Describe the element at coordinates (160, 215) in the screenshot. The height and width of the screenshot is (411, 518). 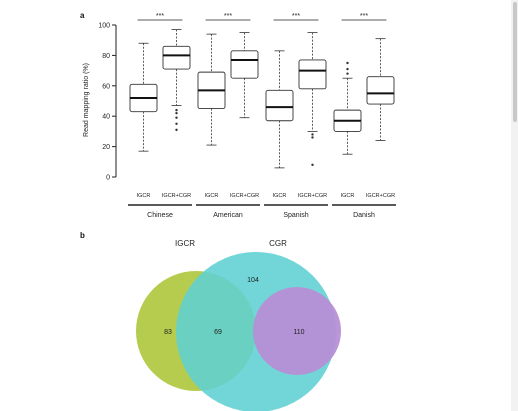
I see `group-label: Chinese` at that location.